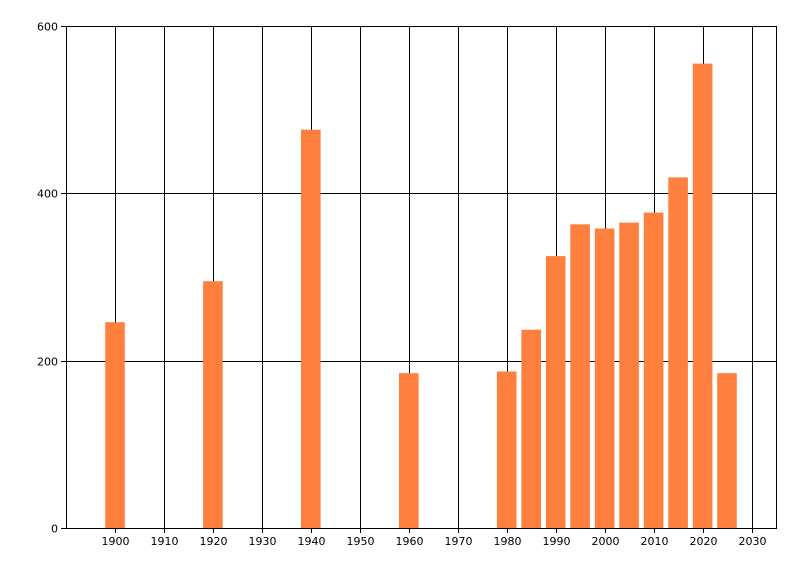 The height and width of the screenshot is (576, 800). I want to click on x-tick-label-1930: 1930, so click(263, 541).